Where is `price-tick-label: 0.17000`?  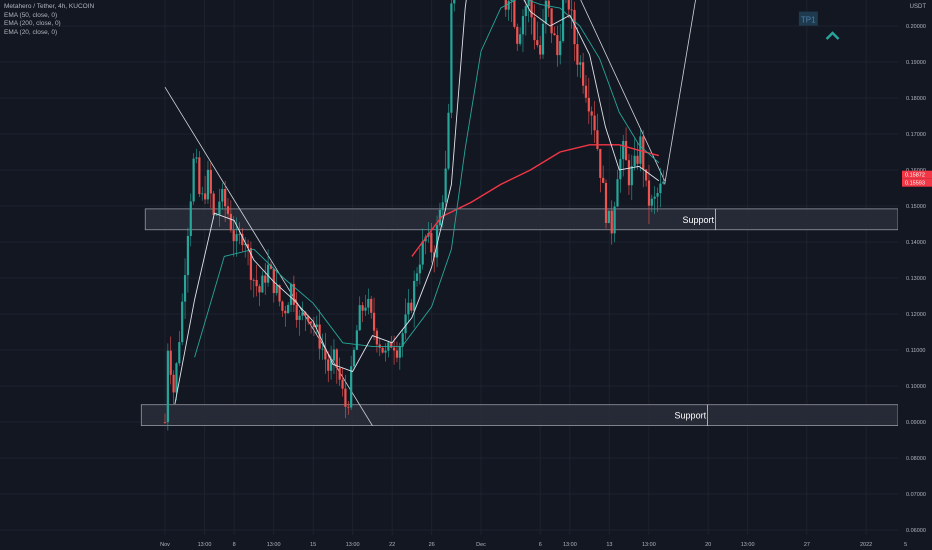
price-tick-label: 0.17000 is located at coordinates (916, 135).